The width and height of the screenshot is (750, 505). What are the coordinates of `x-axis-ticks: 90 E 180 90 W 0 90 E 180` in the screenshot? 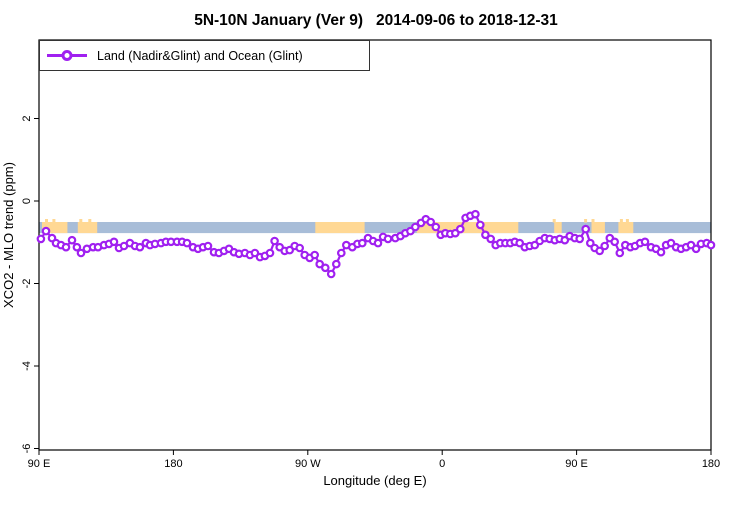 It's located at (374, 460).